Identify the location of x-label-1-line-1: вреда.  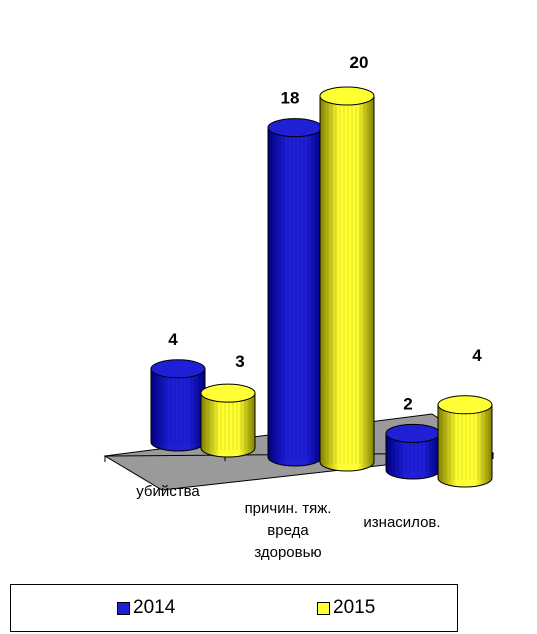
(288, 530).